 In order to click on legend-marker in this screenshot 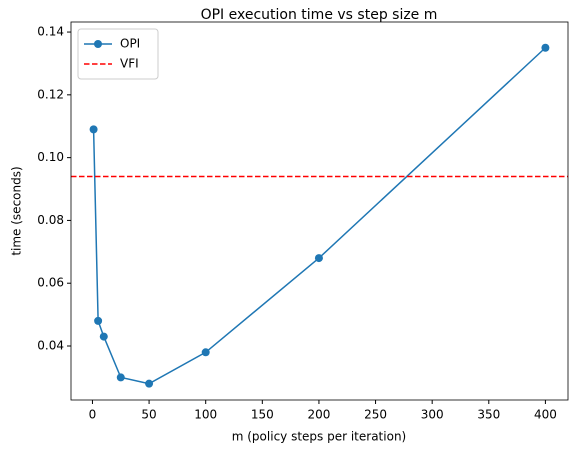, I will do `click(98, 44)`.